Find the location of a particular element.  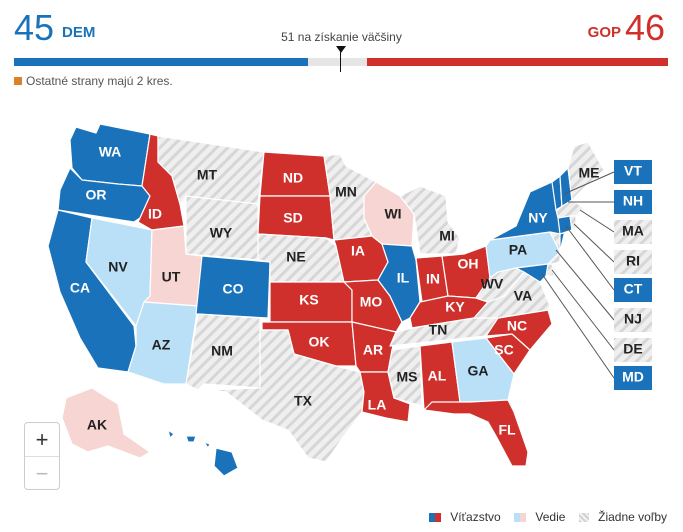

state-label-or: OR is located at coordinates (96, 195).